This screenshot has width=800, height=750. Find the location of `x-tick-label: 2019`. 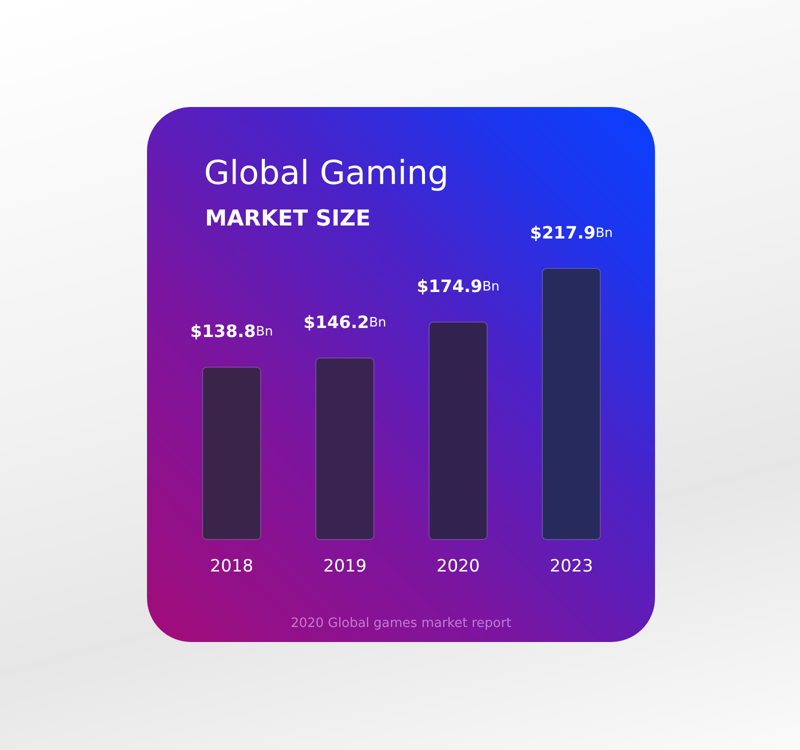

x-tick-label: 2019 is located at coordinates (345, 566).